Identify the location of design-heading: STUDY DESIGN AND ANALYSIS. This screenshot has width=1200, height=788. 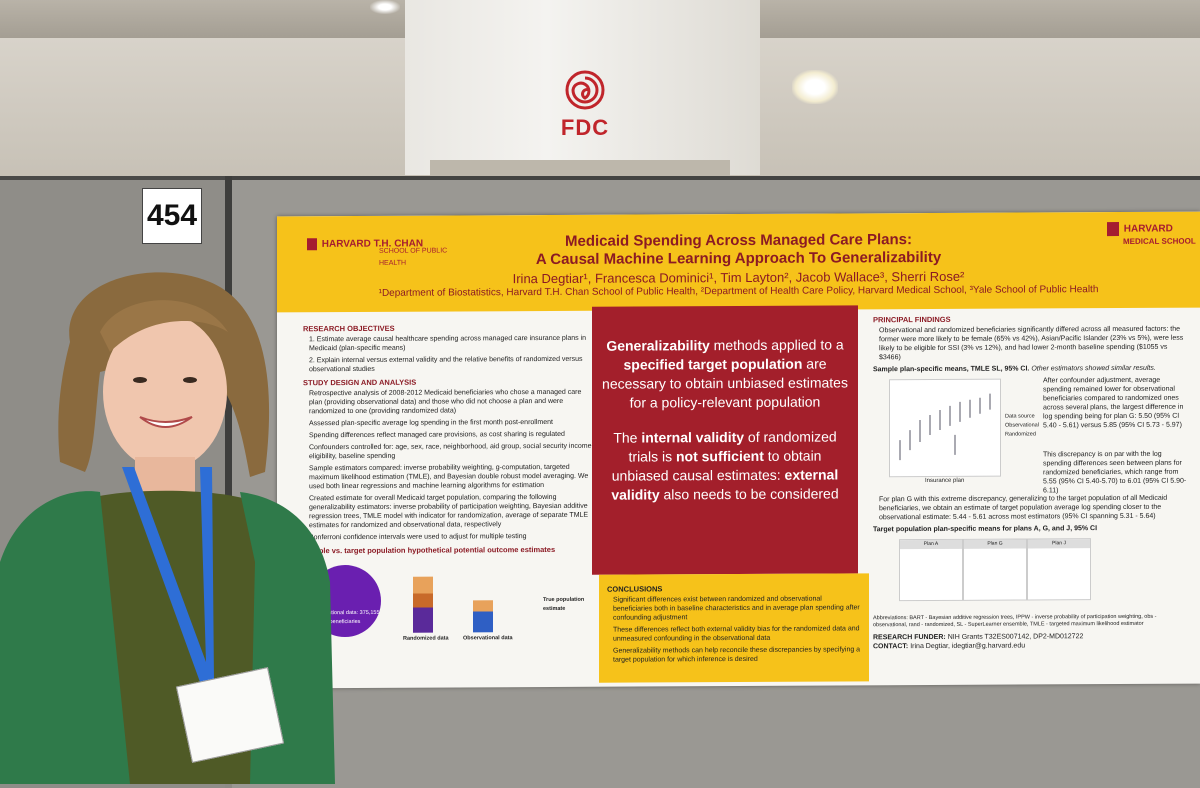
(360, 382).